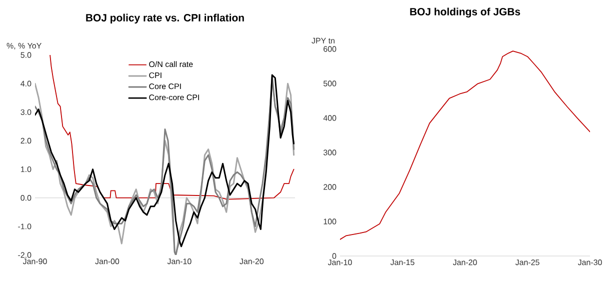  Describe the element at coordinates (465, 13) in the screenshot. I see `chart-title: BOJ holdings of JGBs` at that location.